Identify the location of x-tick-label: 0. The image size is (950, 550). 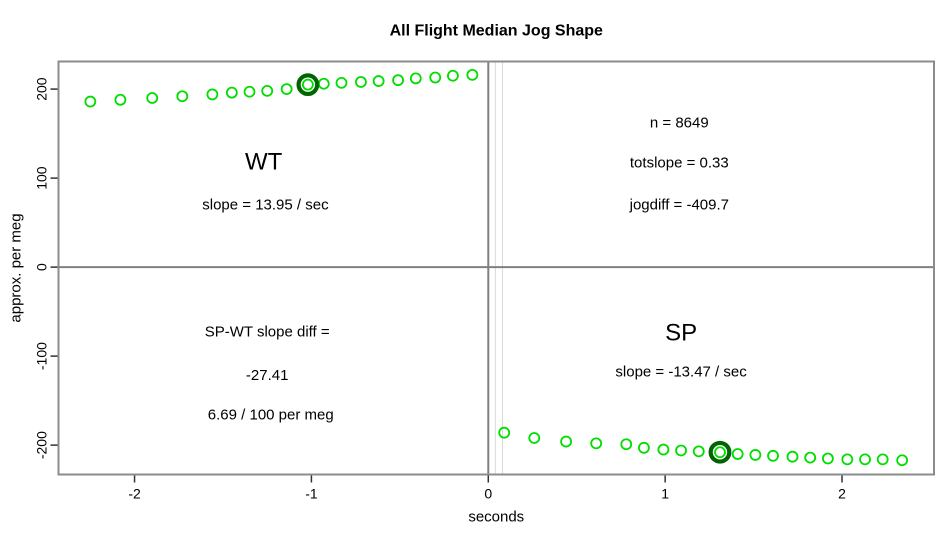
(488, 494).